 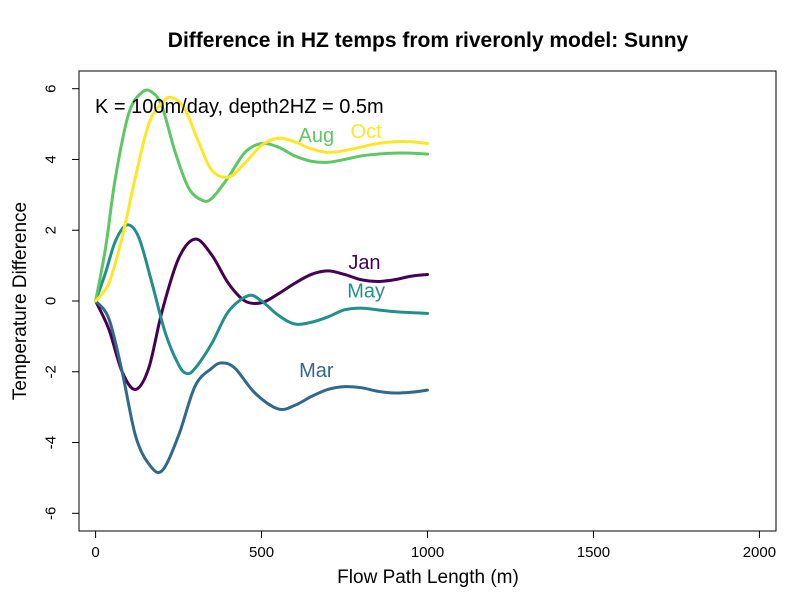 I want to click on x-tick-label: 500, so click(x=261, y=552).